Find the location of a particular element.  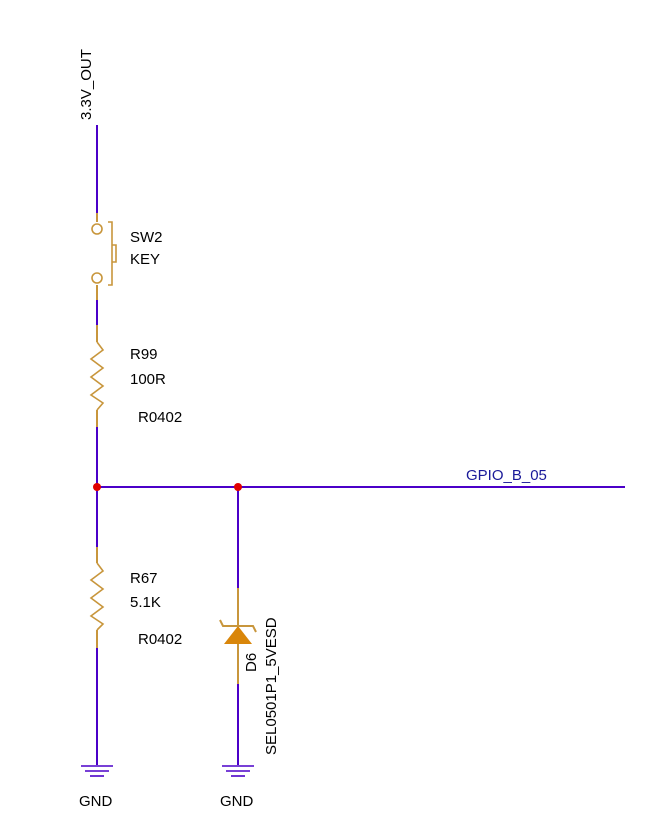

r67-ref-label: R67 is located at coordinates (144, 578).